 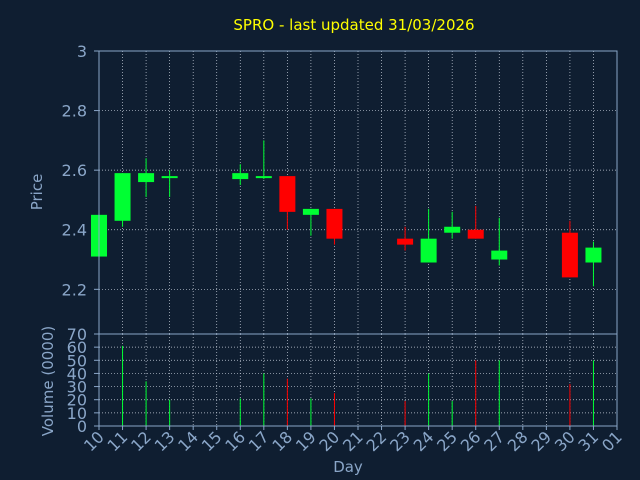 I want to click on volume-tick-label: 10, so click(x=77, y=413).